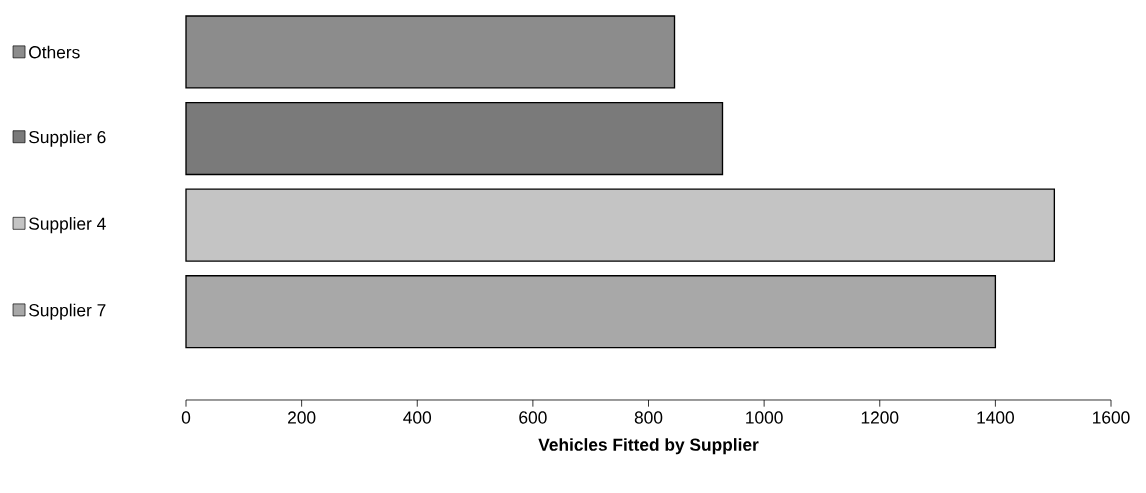 Image resolution: width=1146 pixels, height=493 pixels. What do you see at coordinates (1111, 417) in the screenshot?
I see `x-tick-label: 1600` at bounding box center [1111, 417].